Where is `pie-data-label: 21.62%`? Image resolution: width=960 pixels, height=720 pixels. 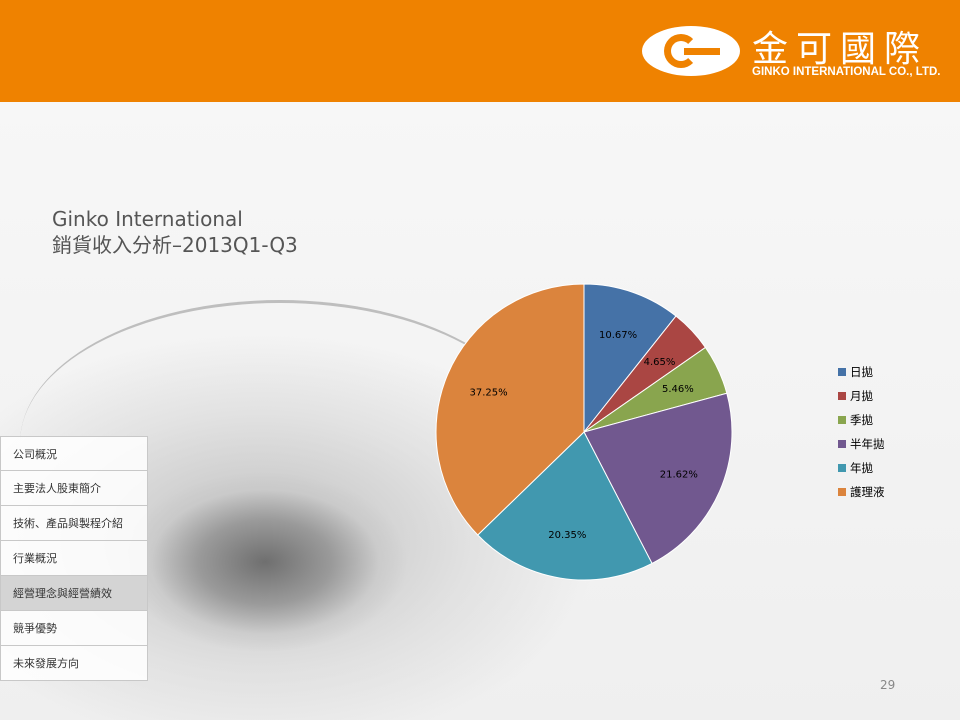 pie-data-label: 21.62% is located at coordinates (679, 475).